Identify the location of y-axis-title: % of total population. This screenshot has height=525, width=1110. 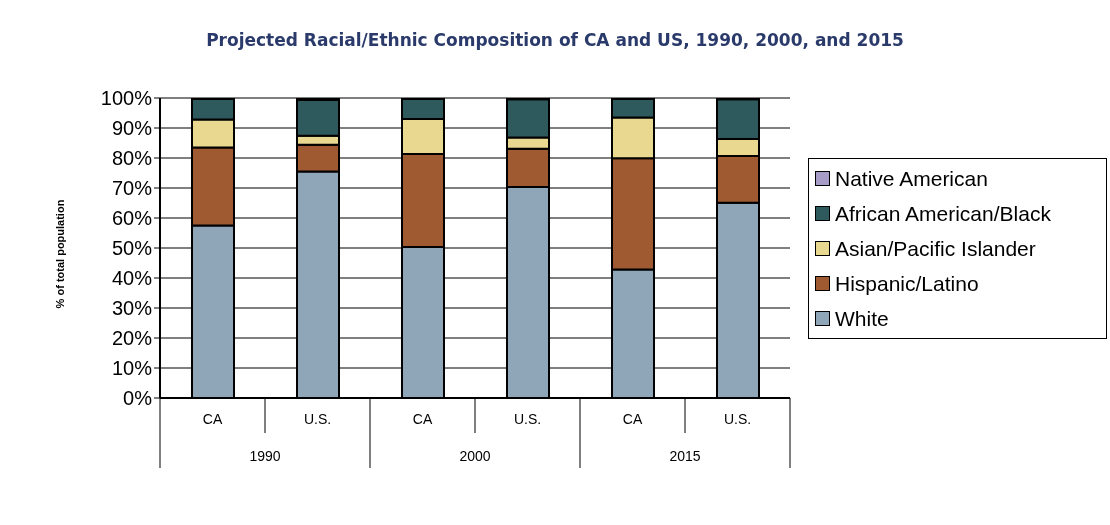
(60, 254).